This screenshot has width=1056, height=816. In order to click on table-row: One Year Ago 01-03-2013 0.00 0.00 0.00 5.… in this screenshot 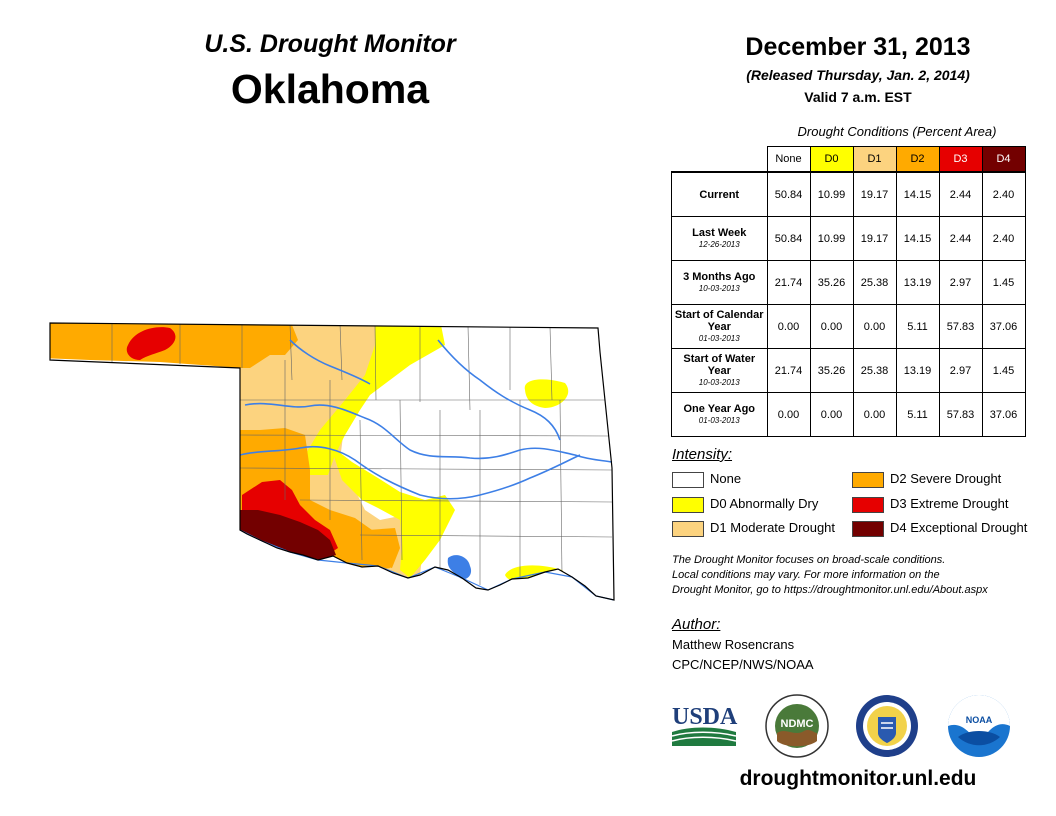, I will do `click(848, 414)`.